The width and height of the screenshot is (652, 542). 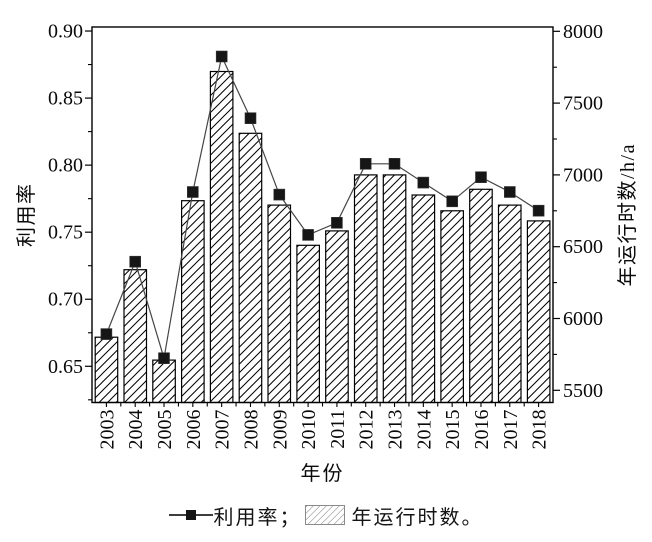 I want to click on left-axis-tick-label: 0.65, so click(x=65, y=367).